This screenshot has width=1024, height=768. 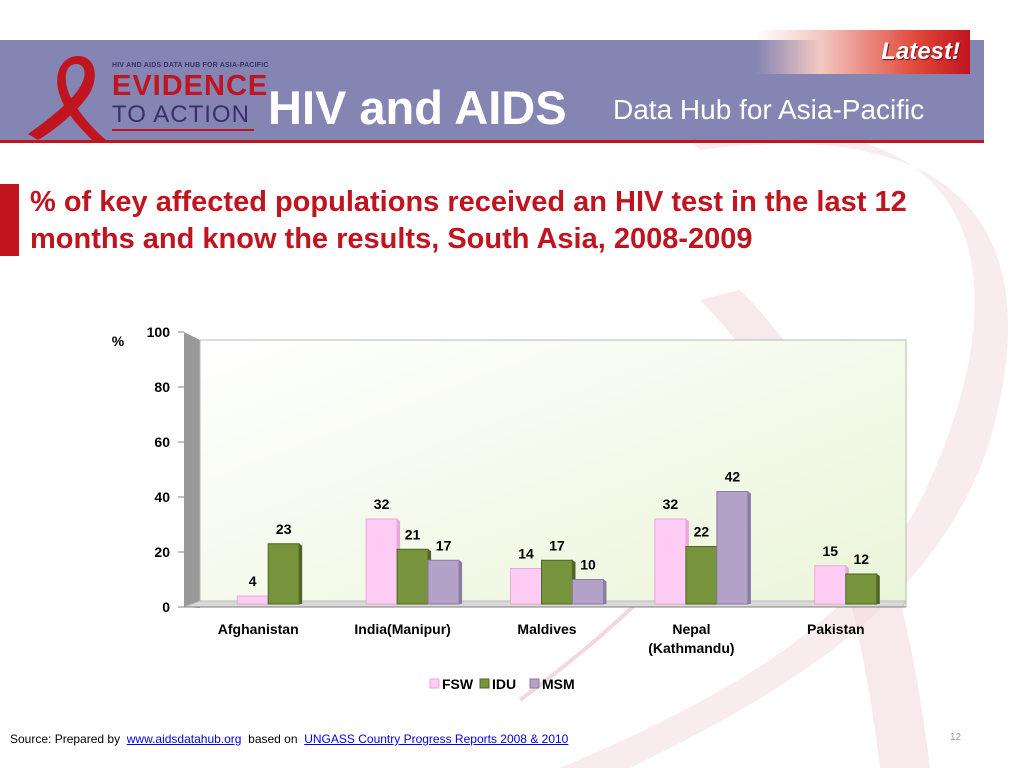 I want to click on legend-label: FSW, so click(x=458, y=684).